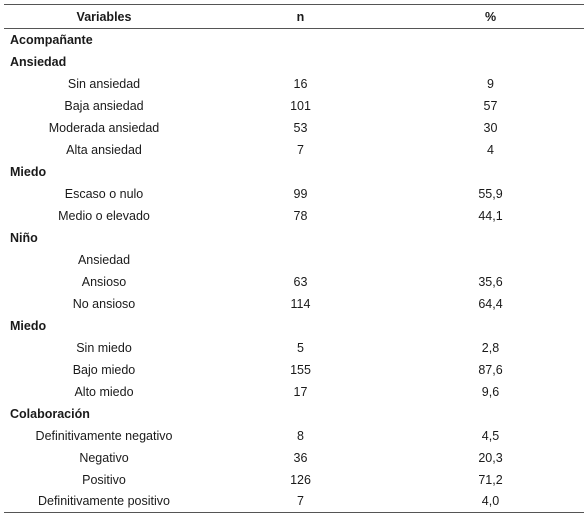 The image size is (585, 516). What do you see at coordinates (24, 237) in the screenshot?
I see `section-label: Niño` at bounding box center [24, 237].